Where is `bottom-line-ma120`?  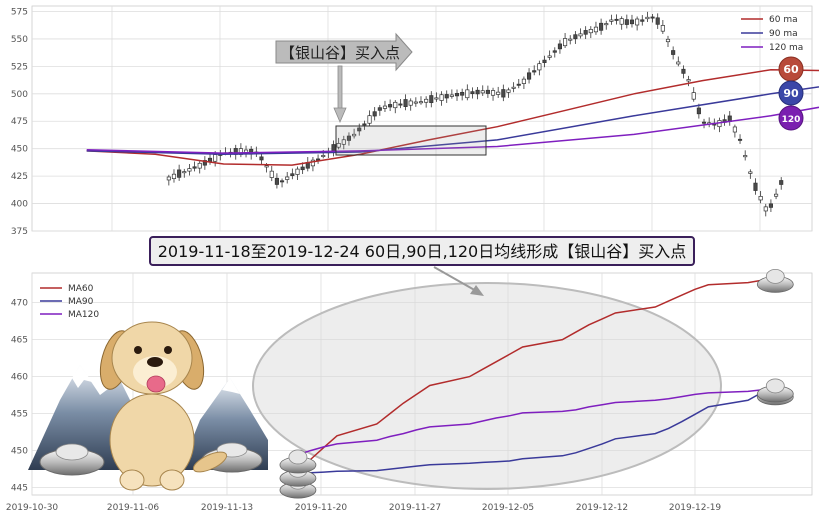
bottom-line-ma120 is located at coordinates (522, 425).